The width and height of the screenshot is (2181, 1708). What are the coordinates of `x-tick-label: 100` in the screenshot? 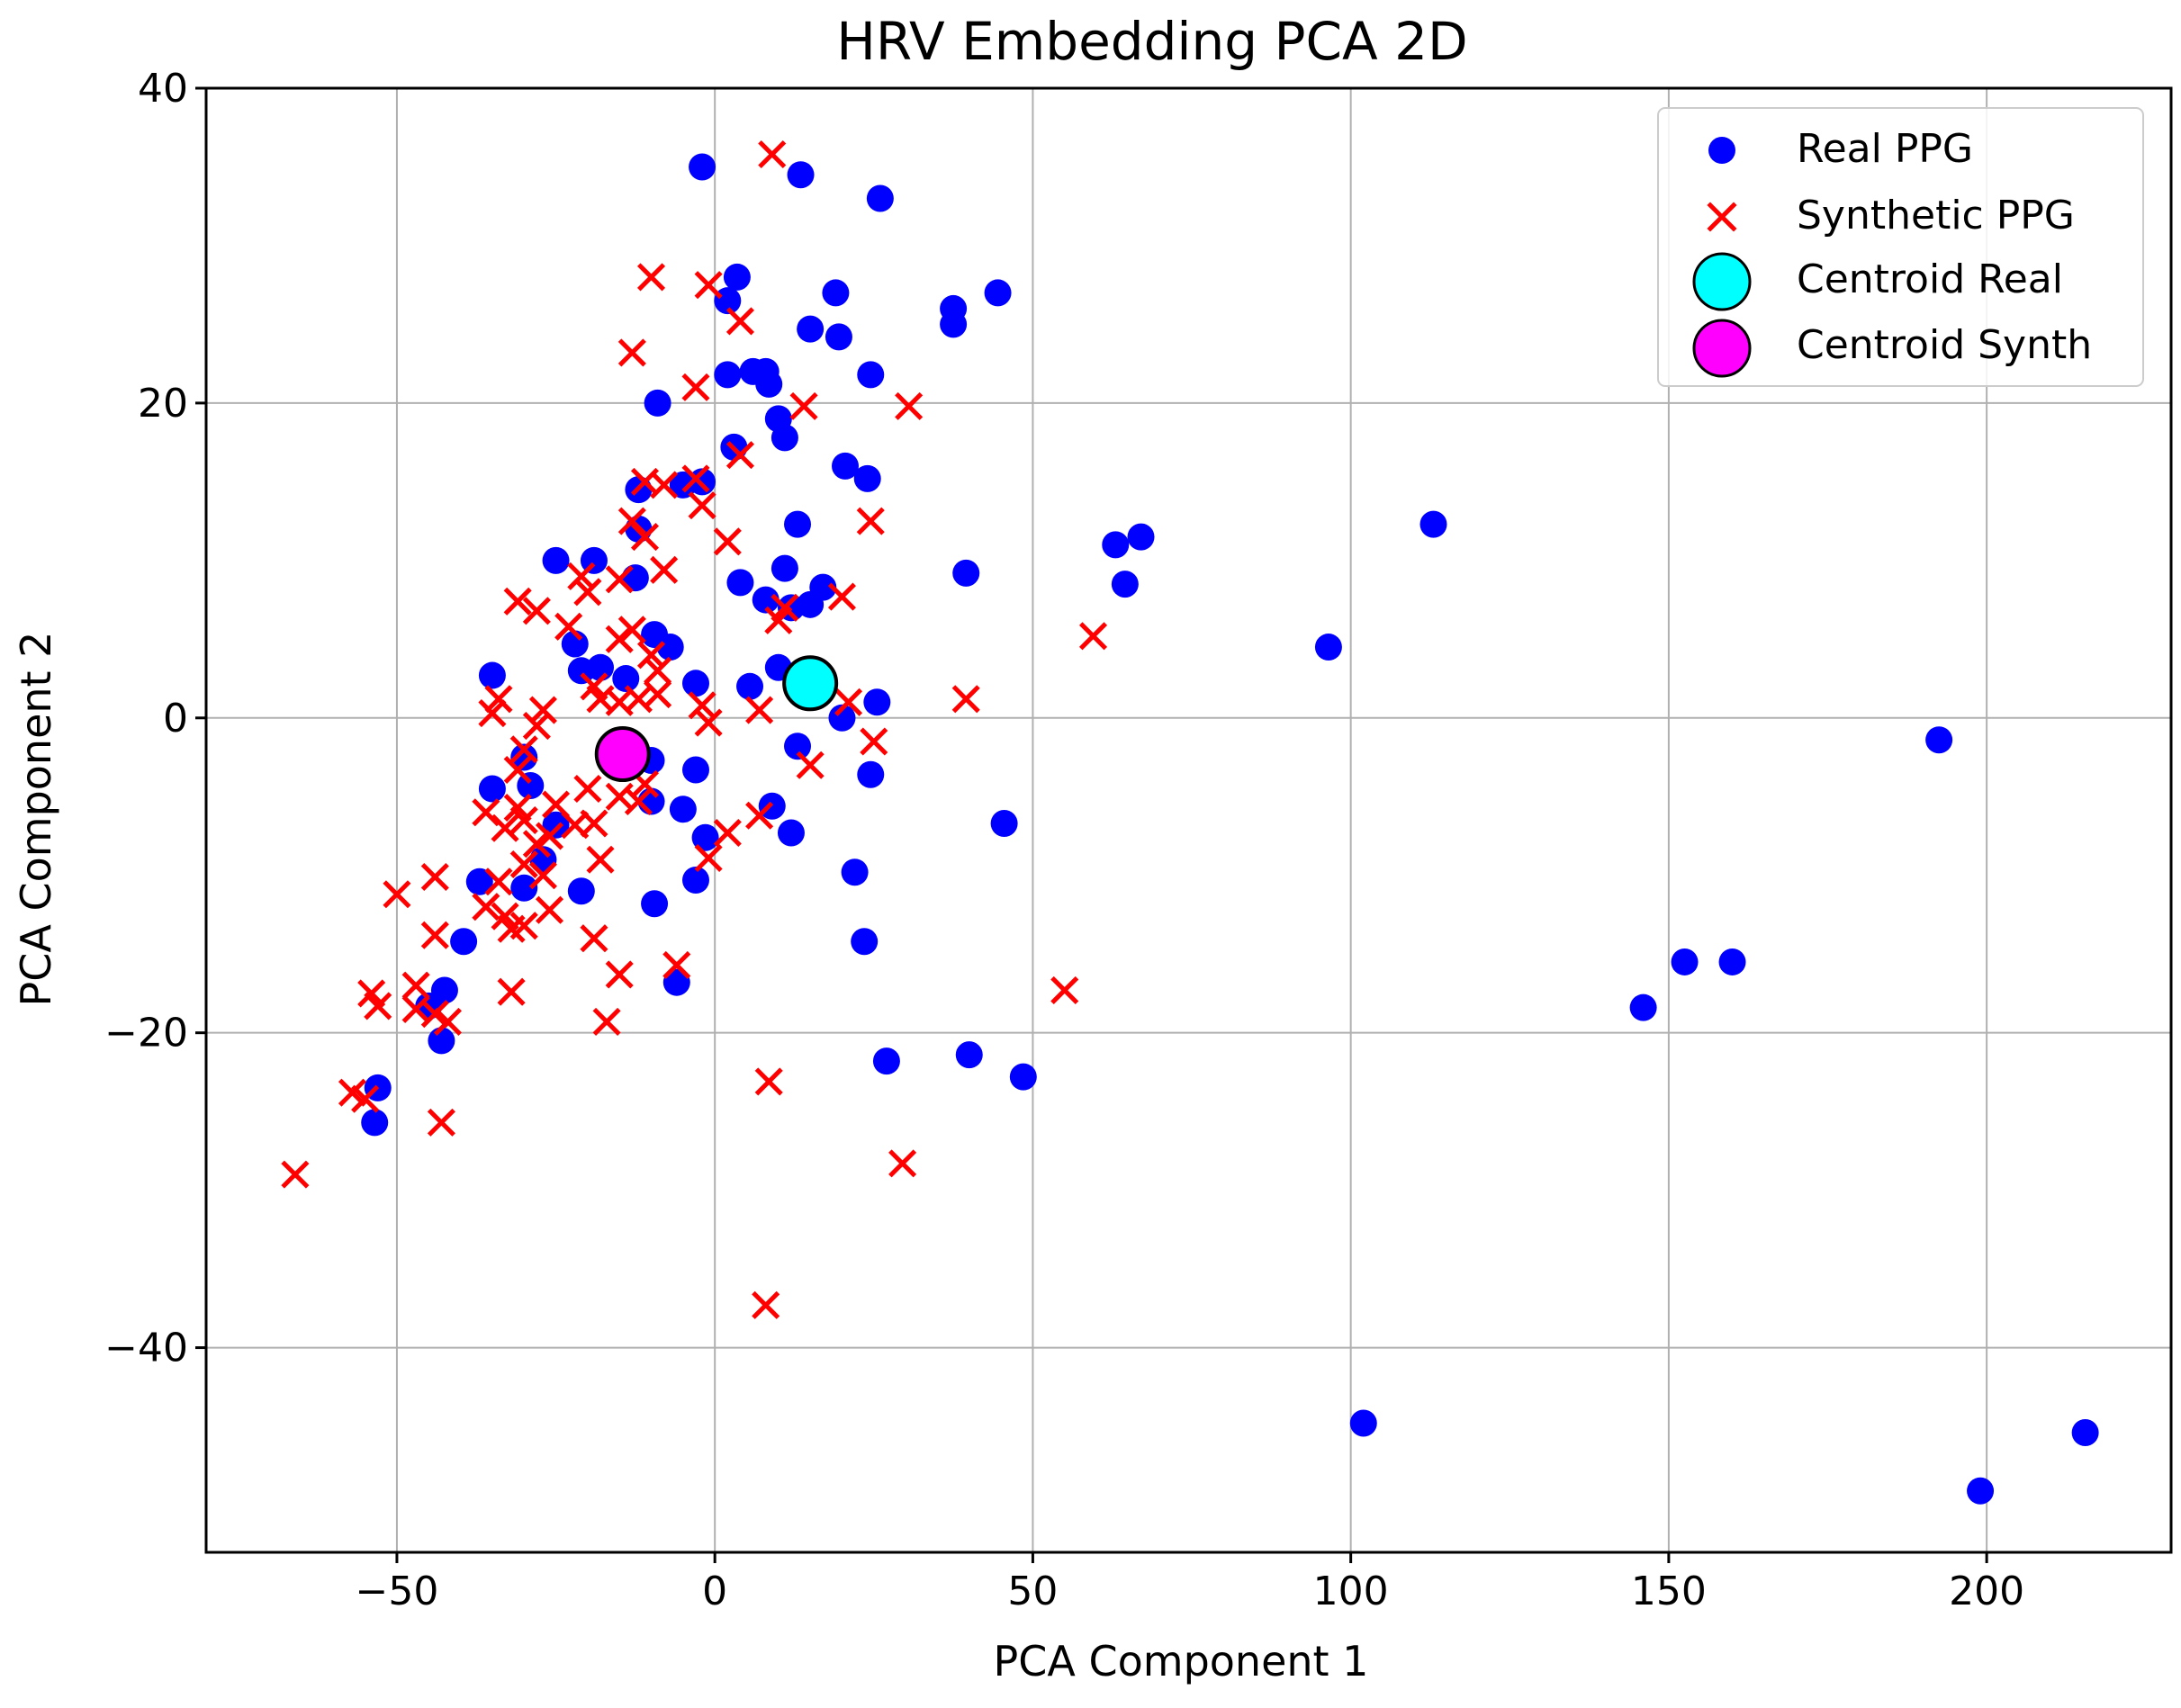 It's located at (1351, 1591).